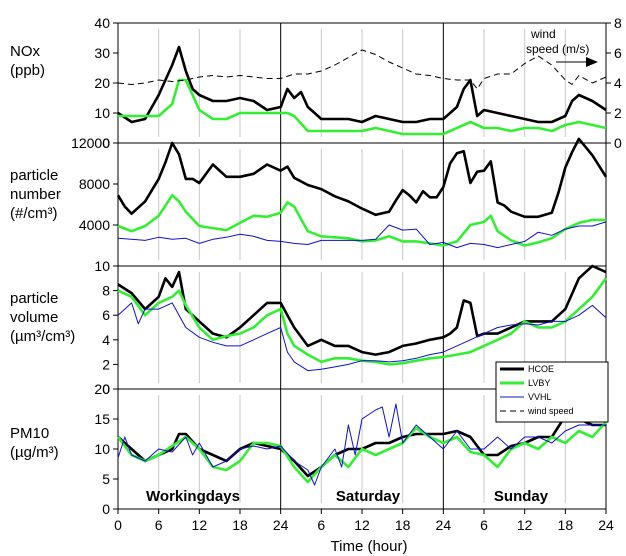 The image size is (626, 556). I want to click on y-tick-label: 40, so click(102, 23).